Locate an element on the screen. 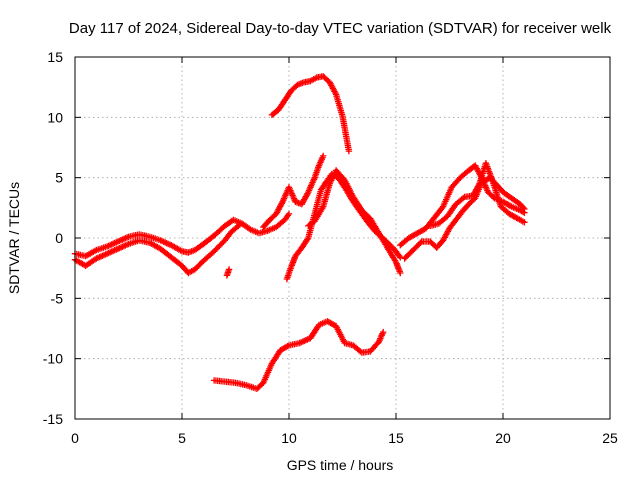 Image resolution: width=640 pixels, height=480 pixels. x-tick-label: 15 is located at coordinates (396, 438).